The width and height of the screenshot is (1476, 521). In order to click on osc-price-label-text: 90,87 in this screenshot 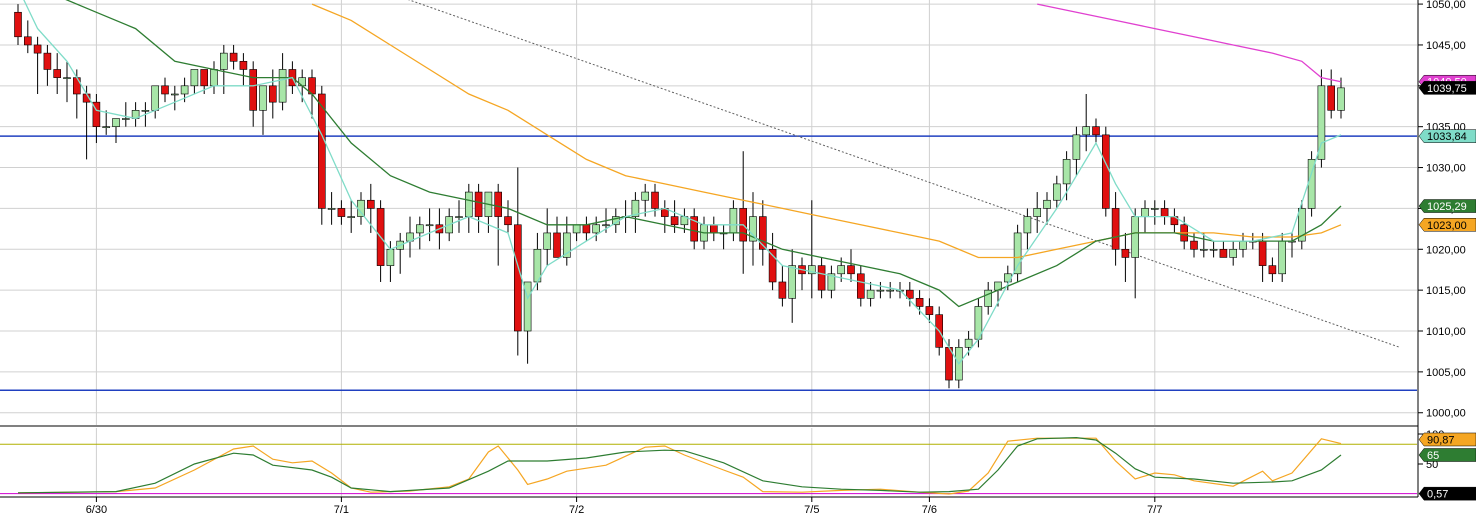, I will do `click(1441, 440)`.